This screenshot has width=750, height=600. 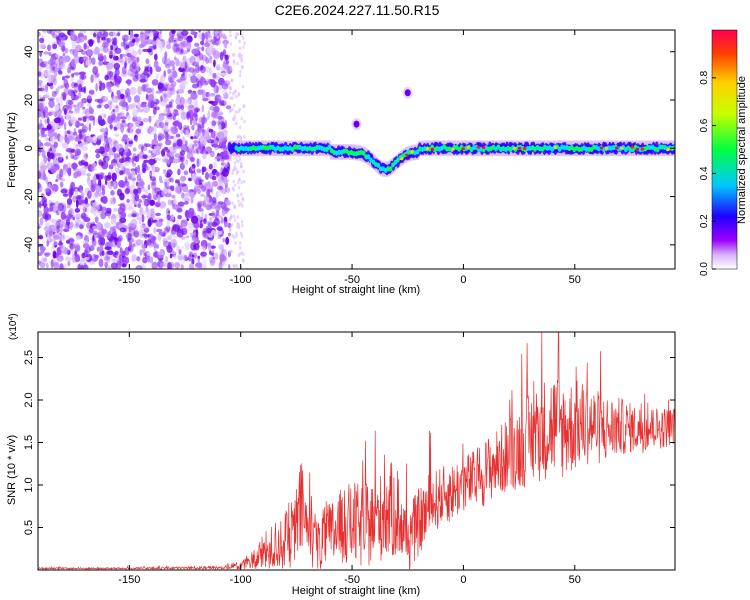 I want to click on band-peak, so click(x=632, y=147).